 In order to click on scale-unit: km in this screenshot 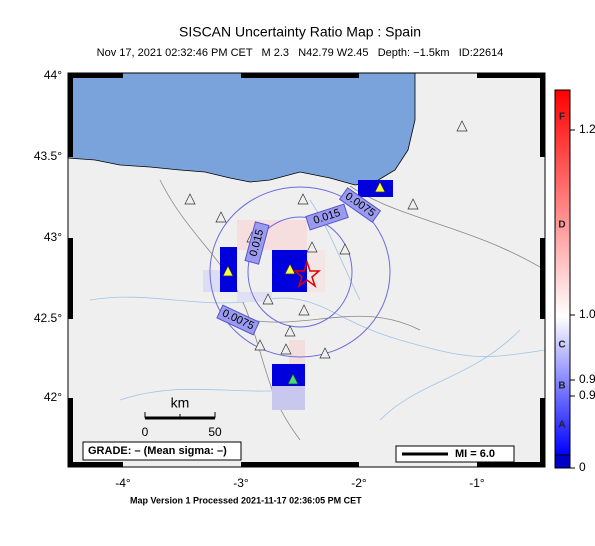, I will do `click(180, 403)`.